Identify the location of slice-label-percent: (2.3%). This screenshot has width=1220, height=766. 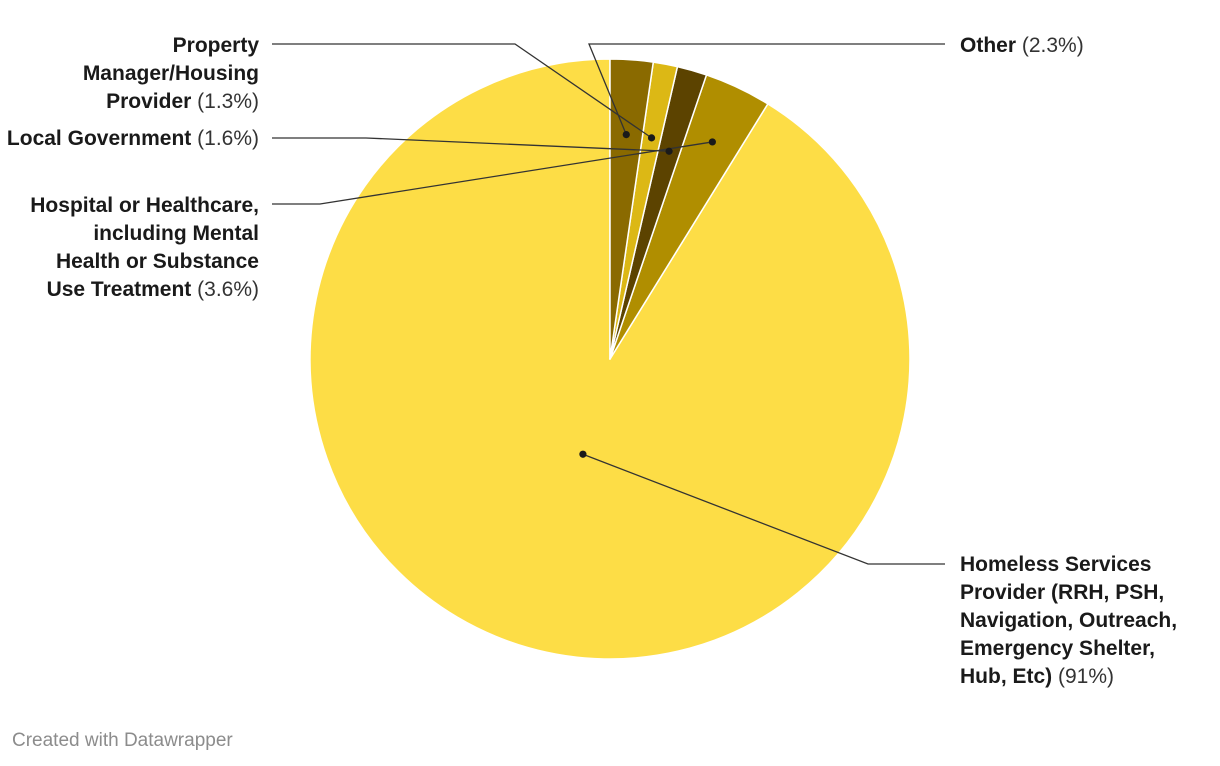
(1050, 45).